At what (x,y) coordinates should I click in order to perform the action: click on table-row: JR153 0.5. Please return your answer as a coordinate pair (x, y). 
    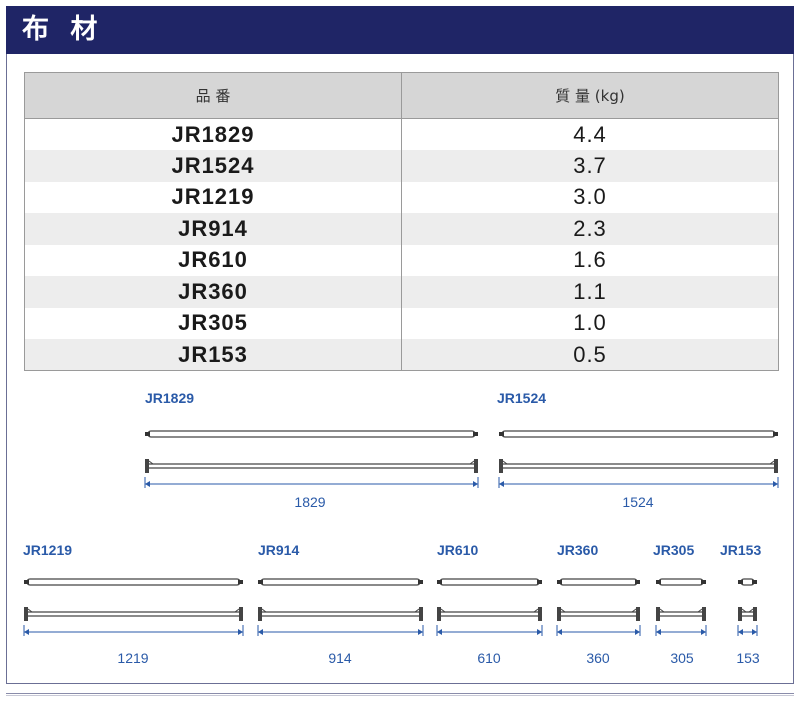
    Looking at the image, I should click on (401, 355).